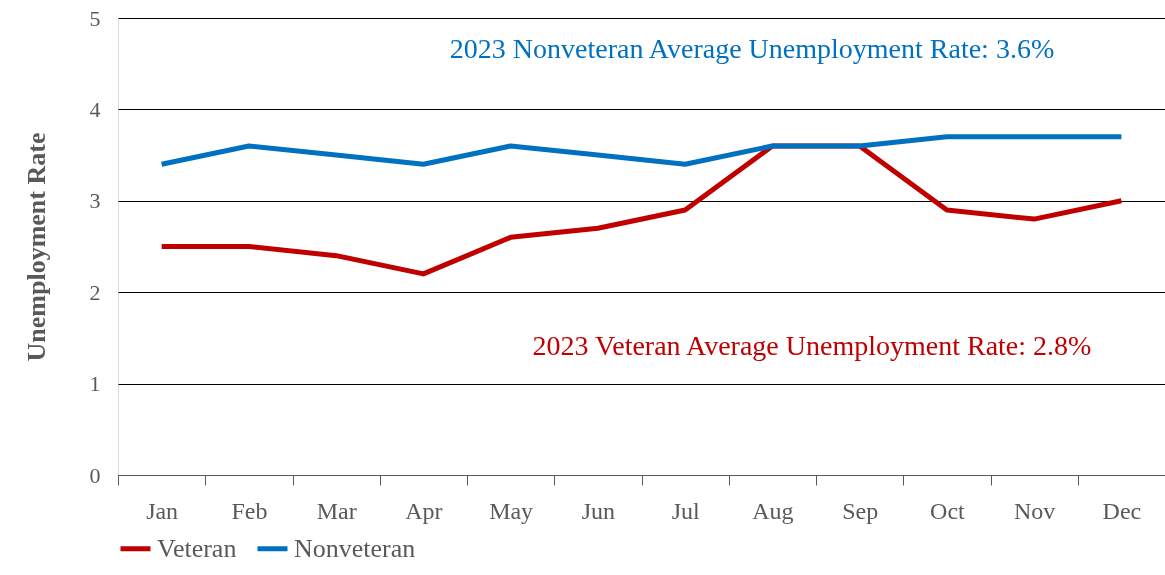  Describe the element at coordinates (1122, 510) in the screenshot. I see `x-tick-label: Dec` at that location.